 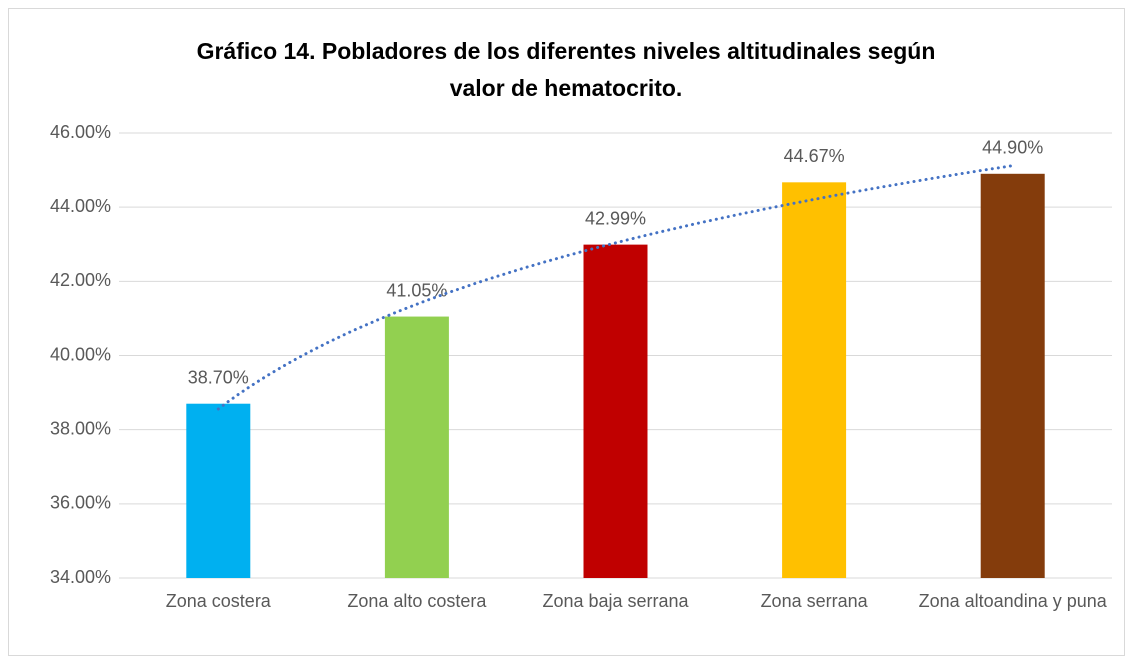 What do you see at coordinates (615, 218) in the screenshot?
I see `value-label: 42.99%` at bounding box center [615, 218].